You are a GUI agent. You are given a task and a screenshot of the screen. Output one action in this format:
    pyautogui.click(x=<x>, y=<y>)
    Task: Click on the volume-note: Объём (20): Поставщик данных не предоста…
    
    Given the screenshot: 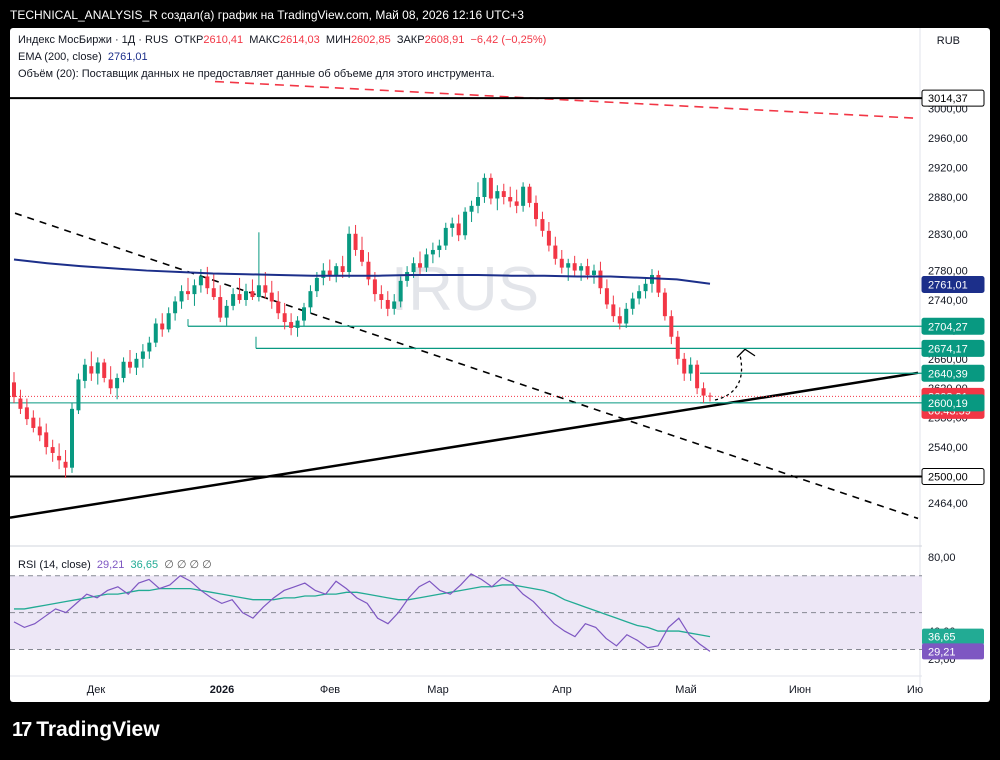 What is the action you would take?
    pyautogui.click(x=256, y=74)
    